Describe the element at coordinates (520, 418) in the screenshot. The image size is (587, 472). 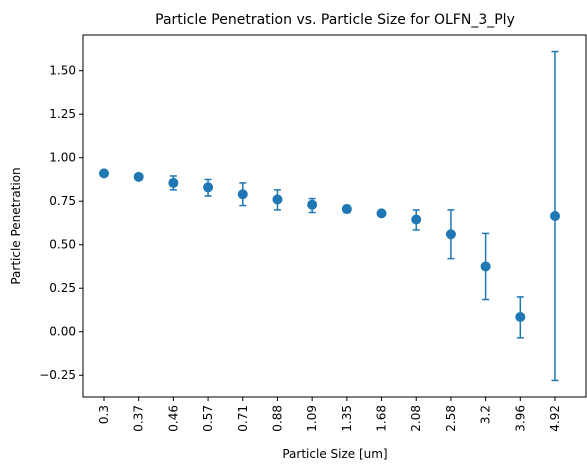
I see `x-tick-label: 3.96` at that location.